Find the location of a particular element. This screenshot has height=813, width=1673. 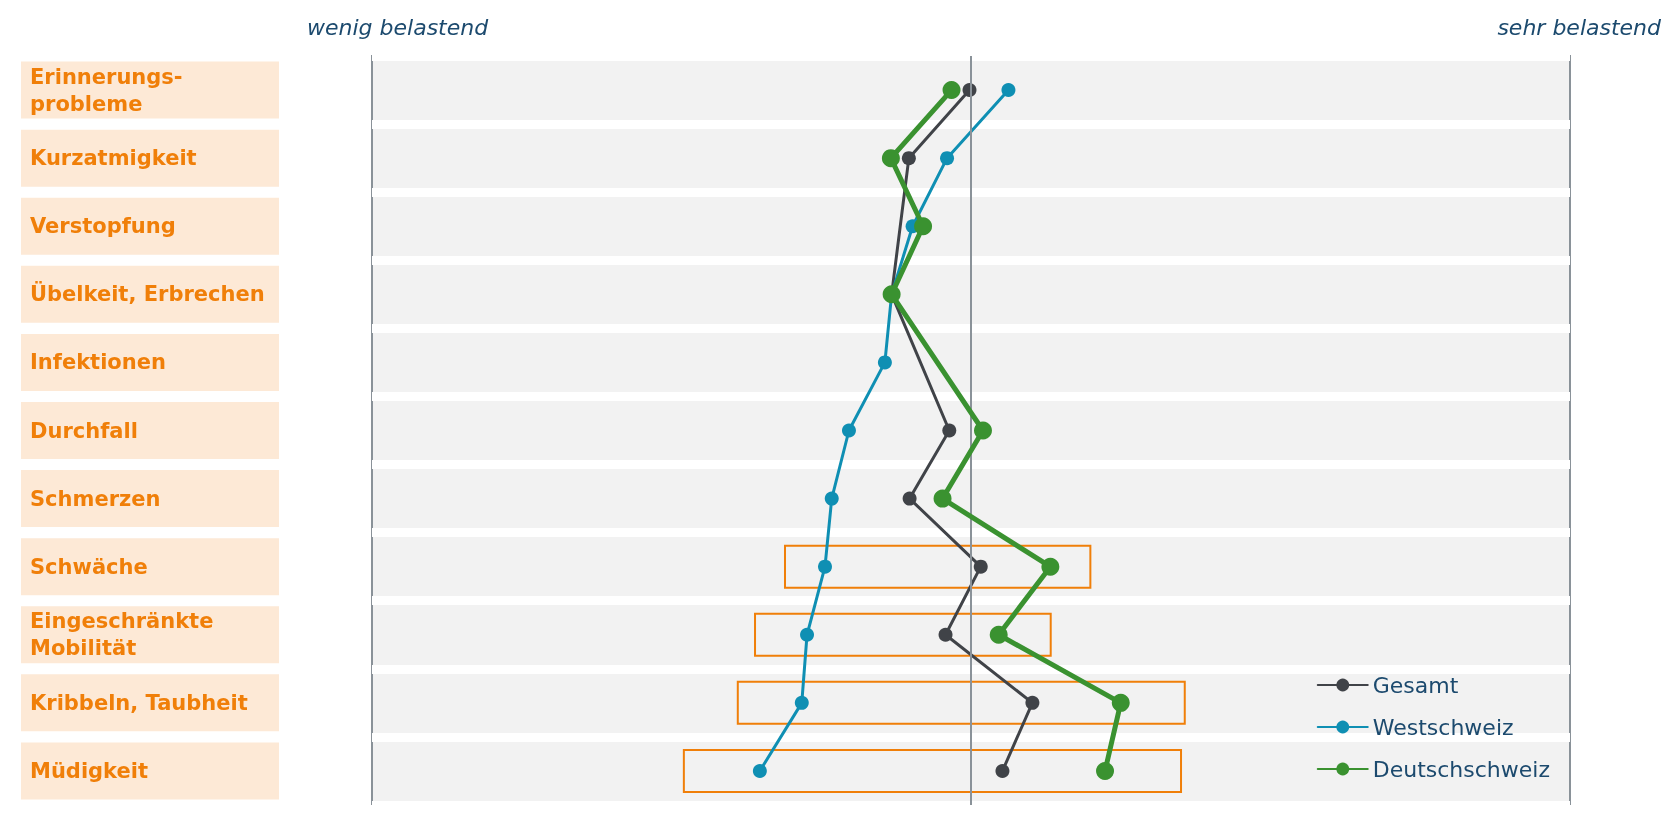

y-tick-label: Schmerzen is located at coordinates (95, 498).